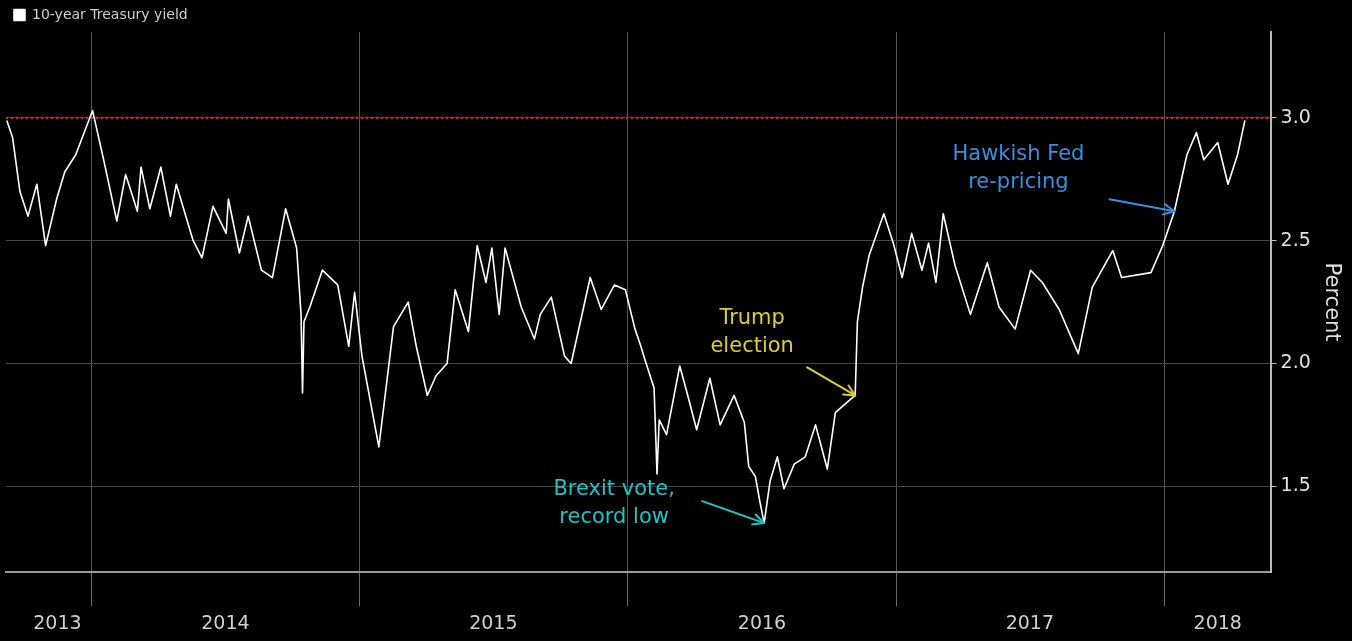  What do you see at coordinates (493, 621) in the screenshot?
I see `x-tick-label: 2015` at bounding box center [493, 621].